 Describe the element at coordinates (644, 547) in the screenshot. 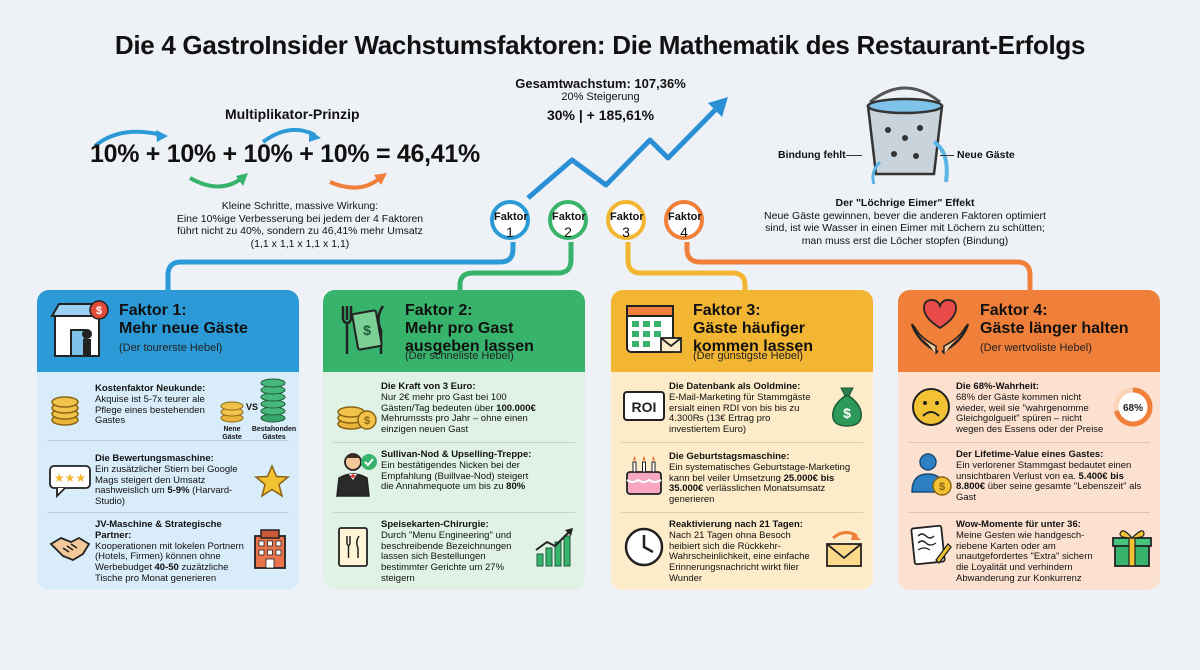

I see `clock-icon` at that location.